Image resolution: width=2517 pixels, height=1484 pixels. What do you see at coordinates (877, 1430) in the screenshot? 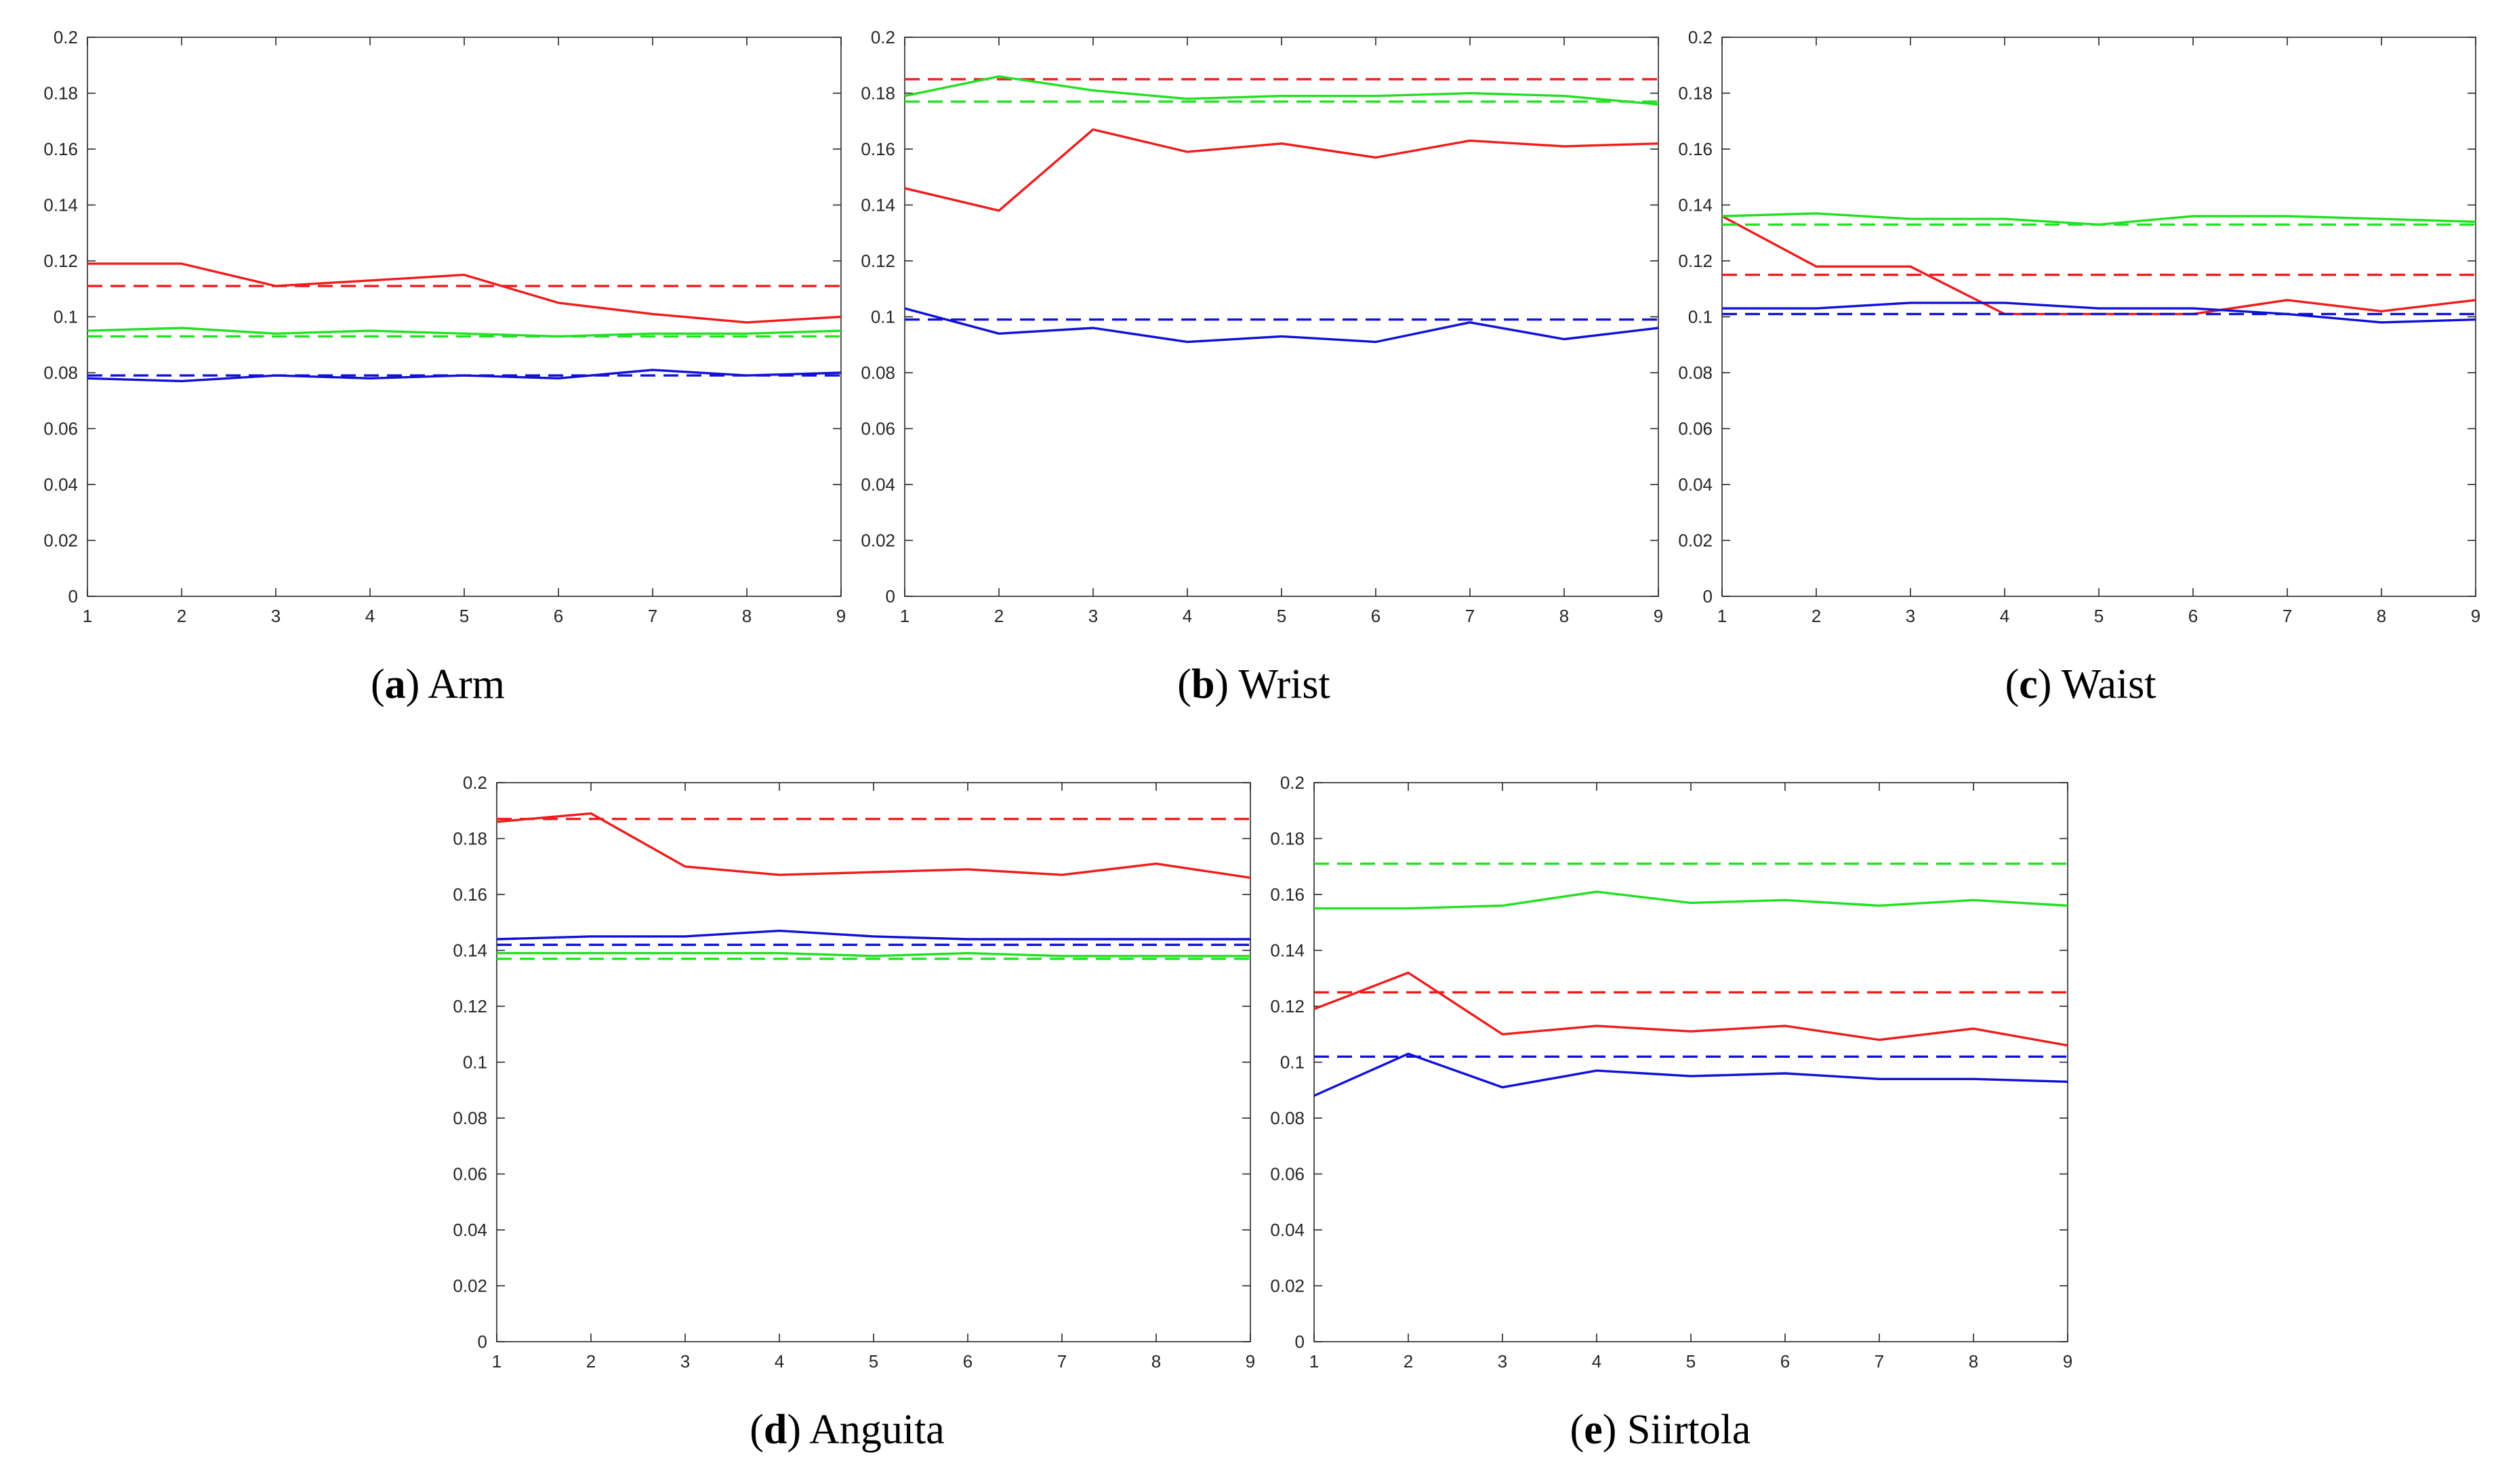
I see `caption-label: Anguita` at bounding box center [877, 1430].